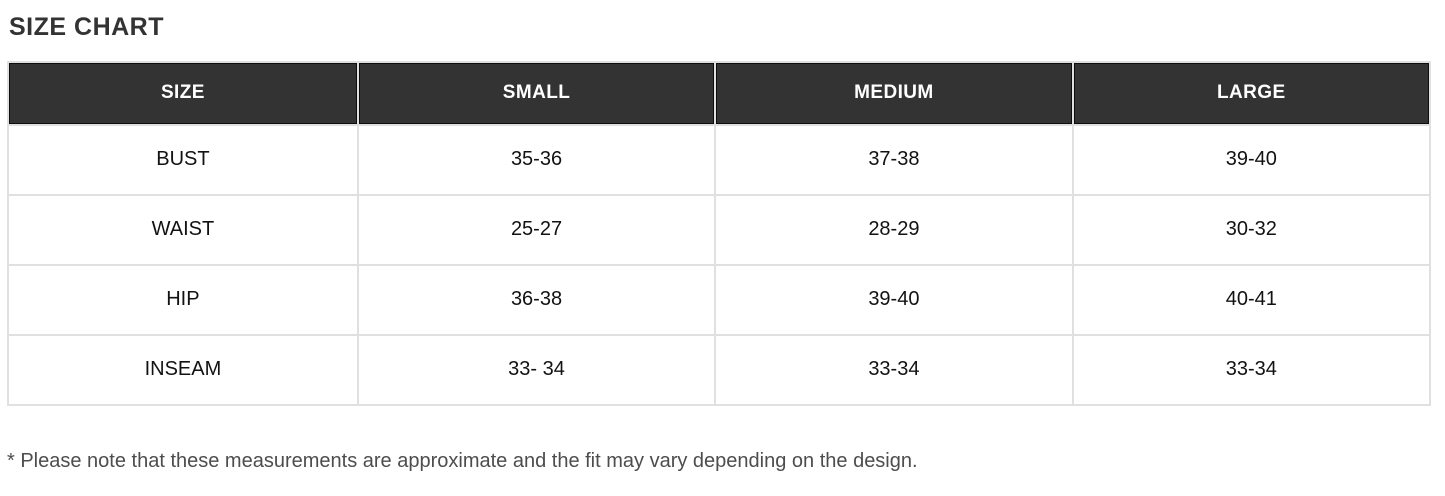  I want to click on waist-small-value: 25-27, so click(536, 229).